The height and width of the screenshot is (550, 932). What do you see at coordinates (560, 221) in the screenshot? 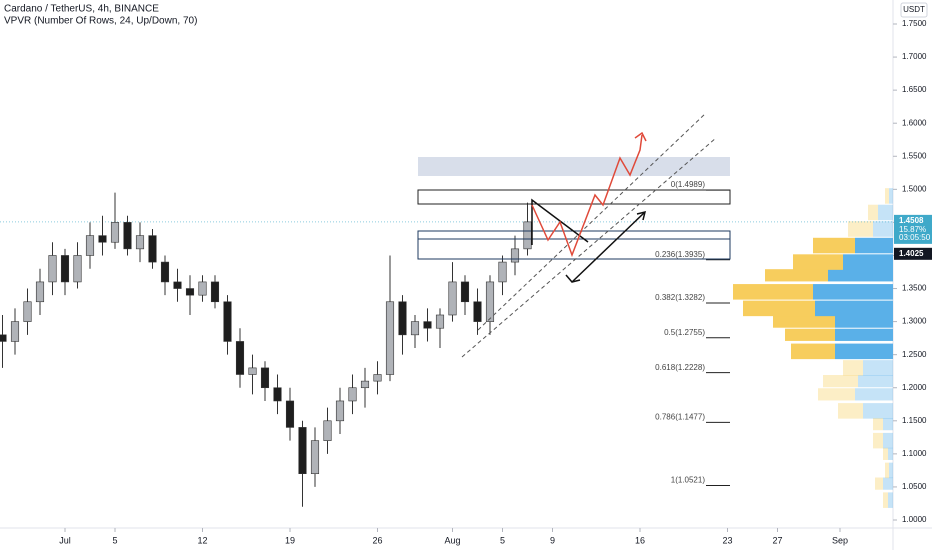
I see `triangle` at bounding box center [560, 221].